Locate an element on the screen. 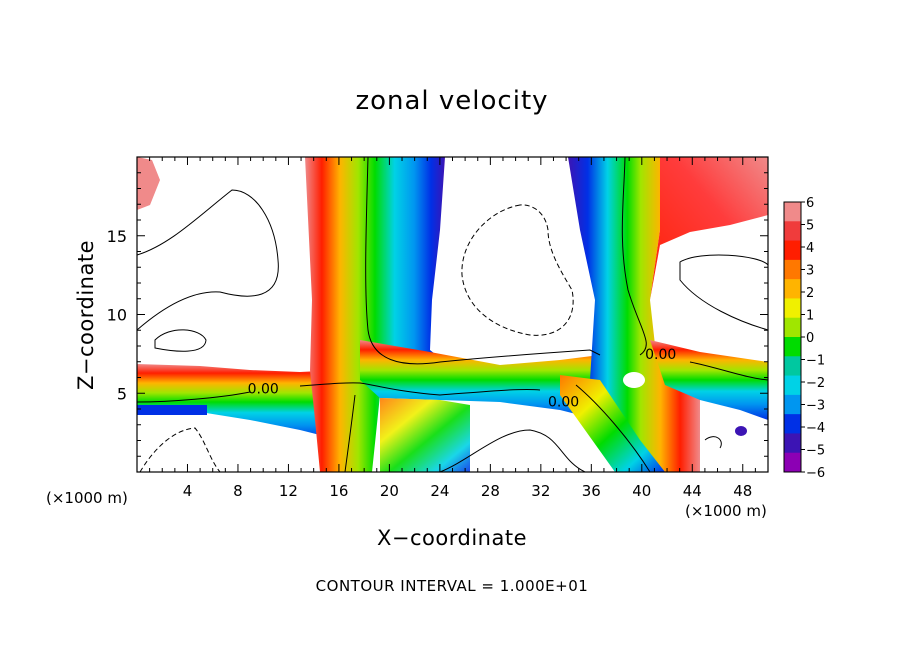  x-axis-label: X−coordinate is located at coordinates (452, 538).